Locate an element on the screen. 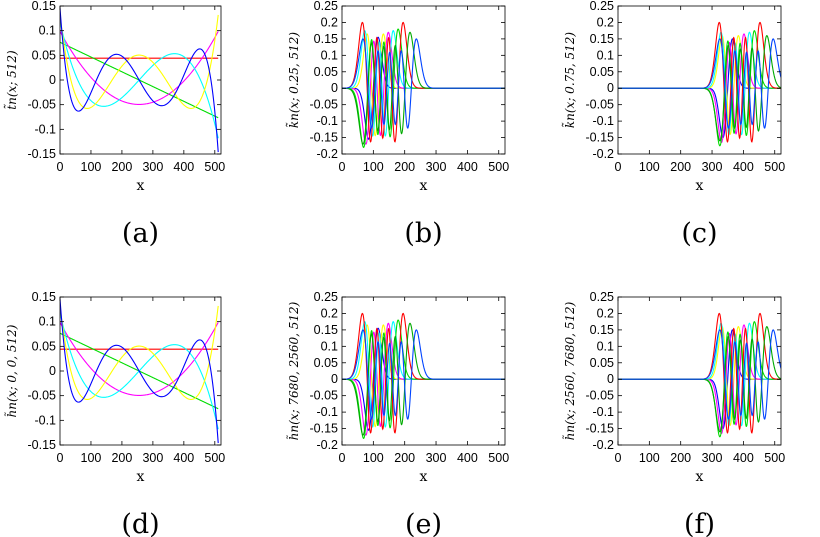 Image resolution: width=820 pixels, height=537 pixels. y-axis-label: h̃n(x; 2560, 7680, 512) is located at coordinates (569, 370).